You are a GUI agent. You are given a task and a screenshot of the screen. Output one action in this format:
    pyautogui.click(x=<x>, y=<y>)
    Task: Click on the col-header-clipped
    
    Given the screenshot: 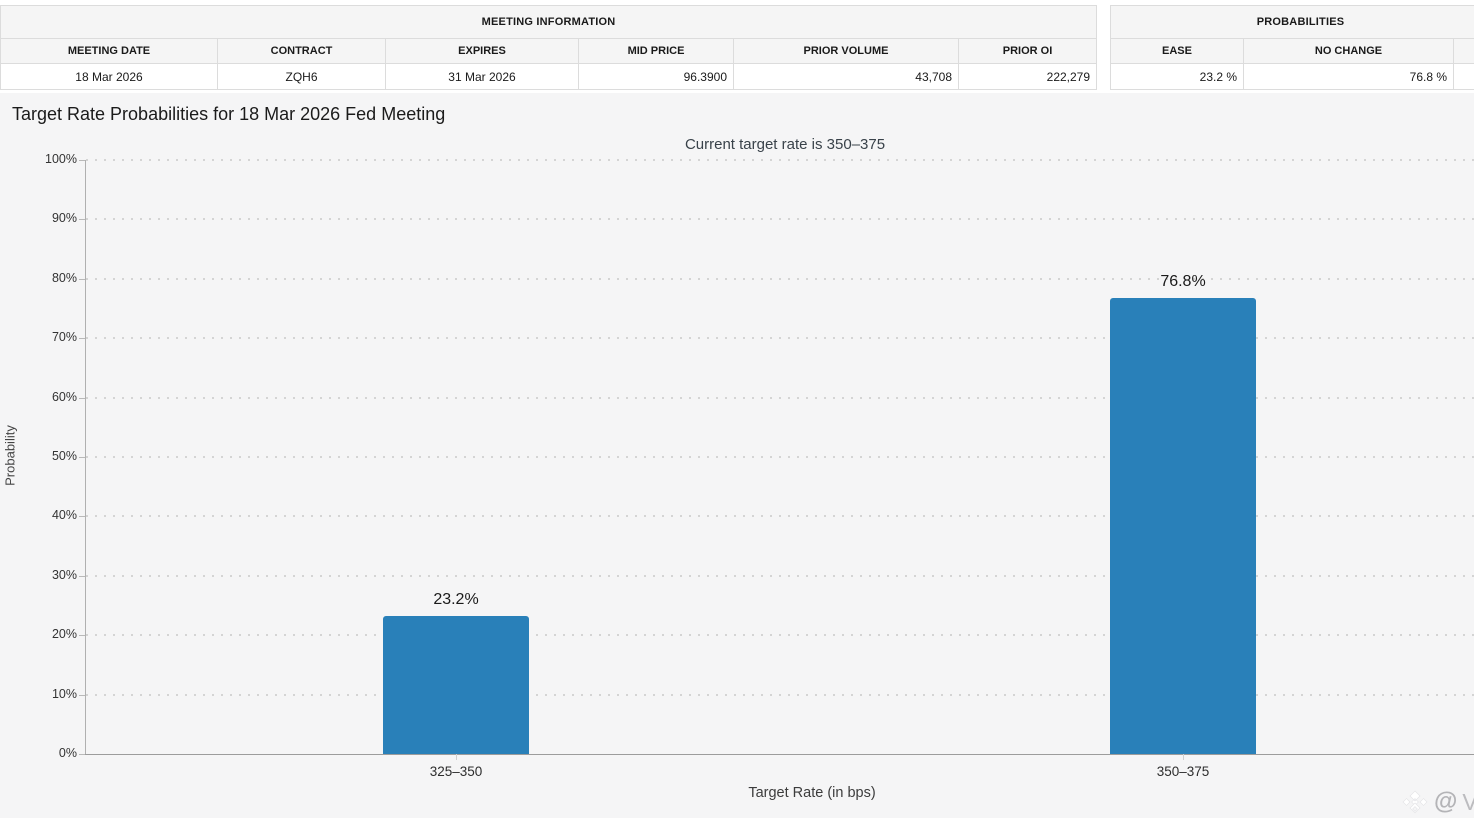 What is the action you would take?
    pyautogui.click(x=1463, y=51)
    